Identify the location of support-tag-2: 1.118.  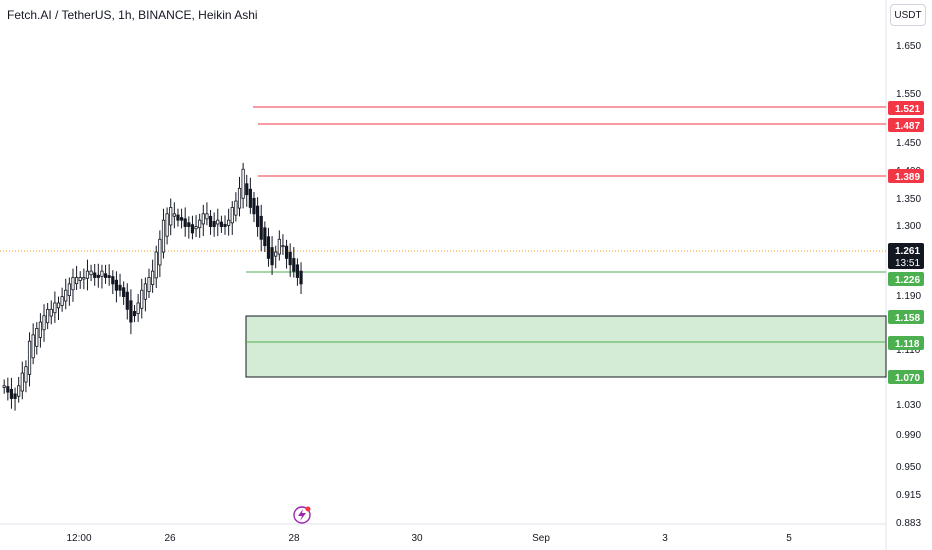
(906, 343).